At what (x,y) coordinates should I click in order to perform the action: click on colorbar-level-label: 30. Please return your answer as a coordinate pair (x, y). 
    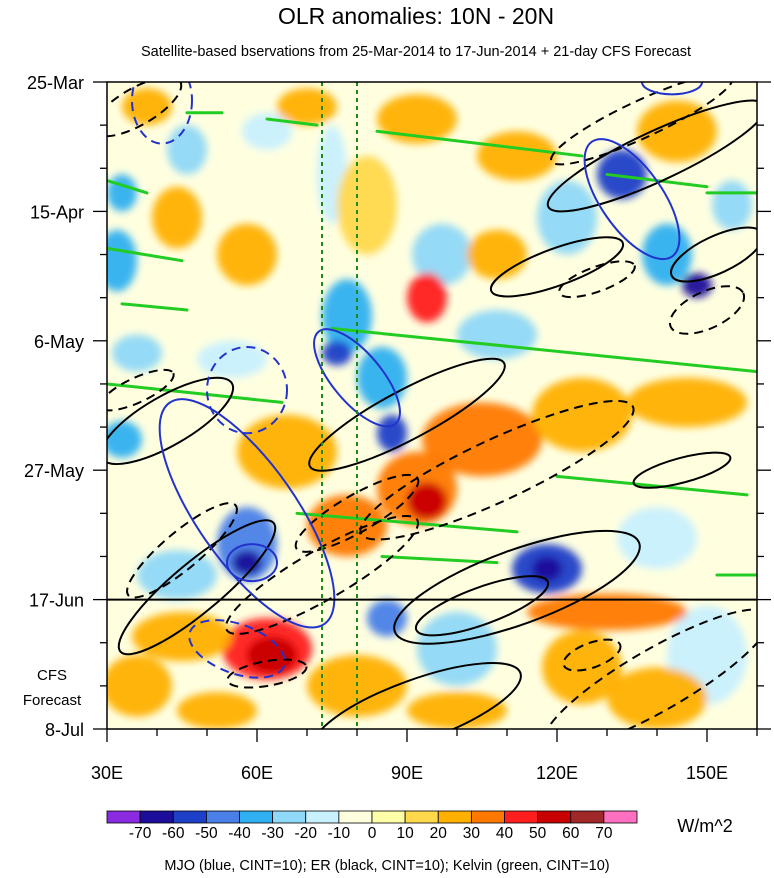
    Looking at the image, I should click on (472, 833).